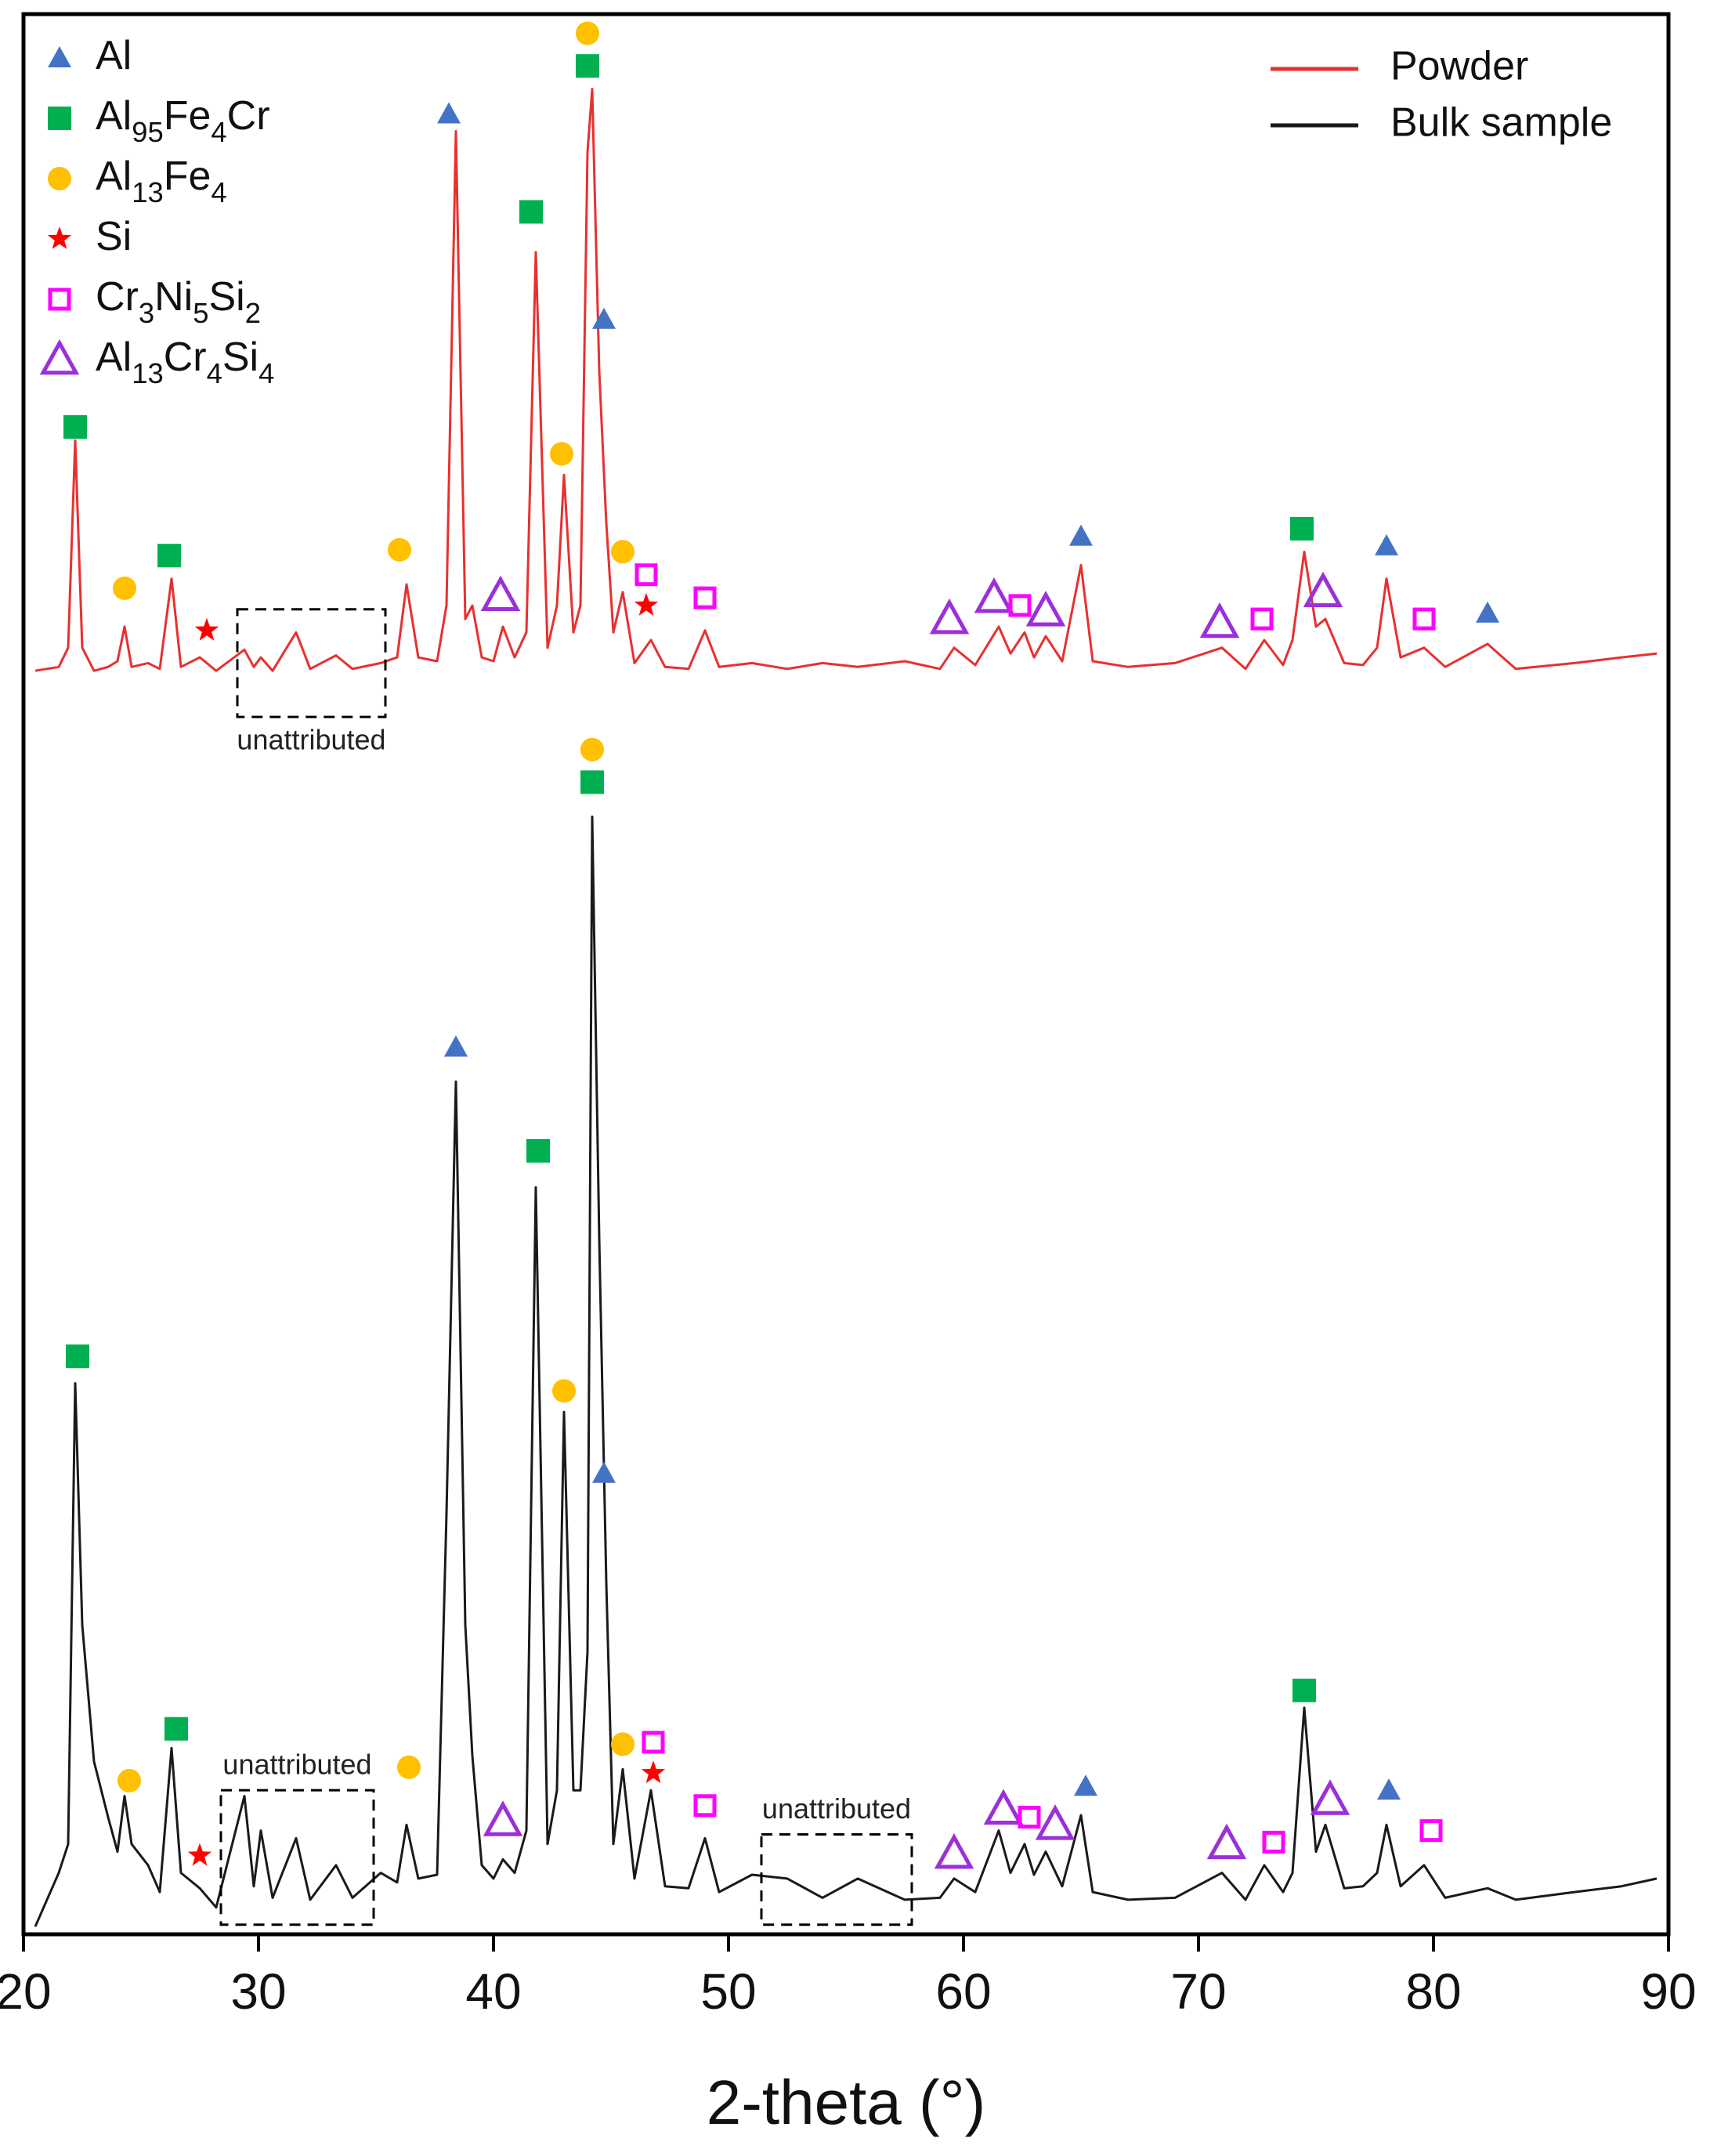 The width and height of the screenshot is (1710, 2156). What do you see at coordinates (1198, 1991) in the screenshot?
I see `x-tick-label: 70` at bounding box center [1198, 1991].